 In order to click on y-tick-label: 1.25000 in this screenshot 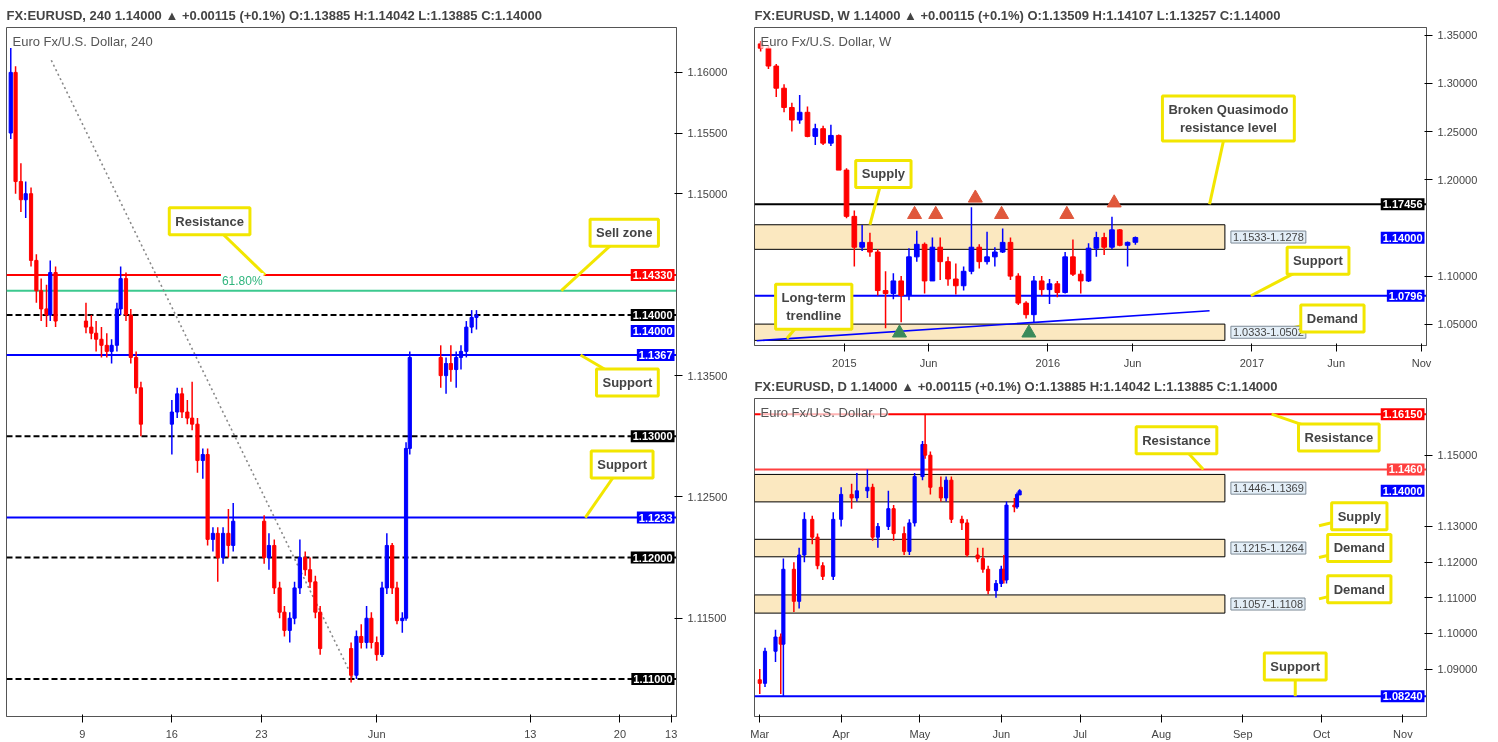, I will do `click(1457, 131)`.